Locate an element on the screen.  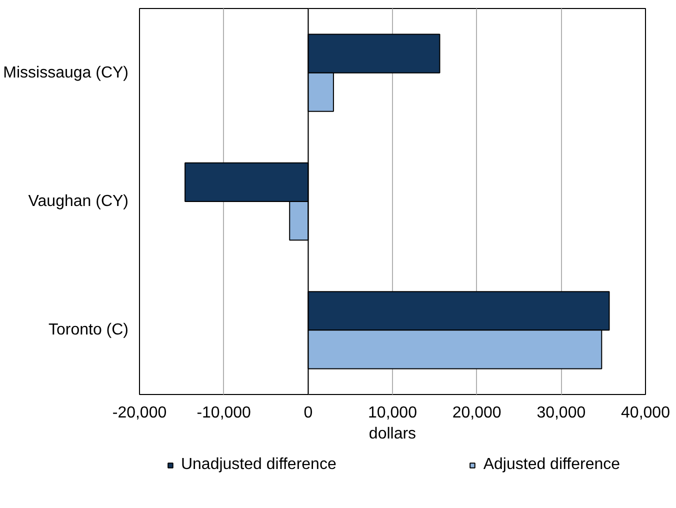
y-tick-label: Vaughan (CY) is located at coordinates (78, 201).